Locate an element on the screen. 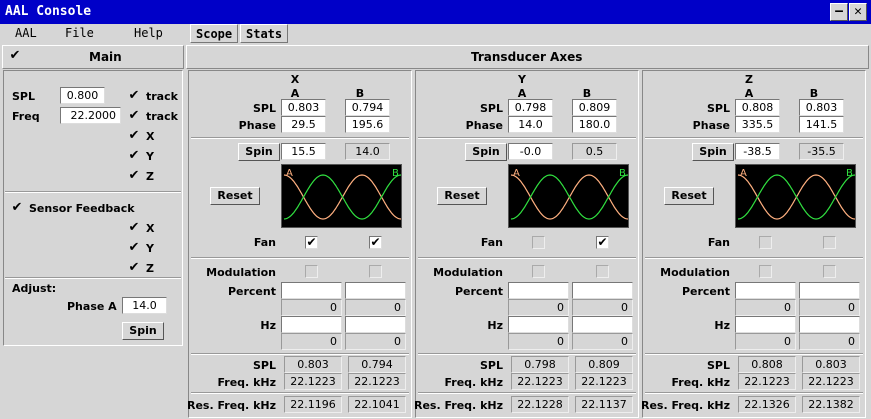  minimize-icon: — is located at coordinates (839, 11).